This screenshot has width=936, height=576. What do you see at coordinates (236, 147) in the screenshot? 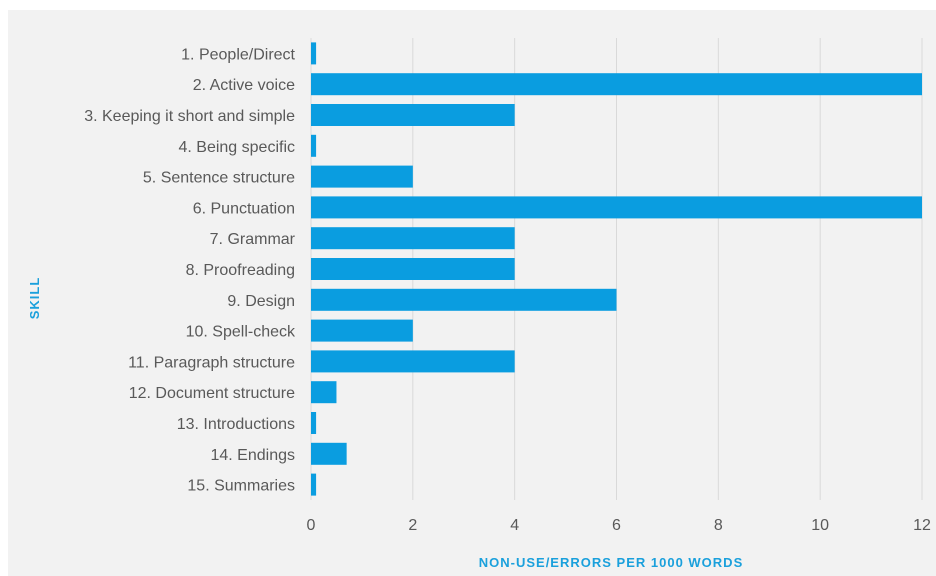
I see `category-label: 4. Being specific` at bounding box center [236, 147].